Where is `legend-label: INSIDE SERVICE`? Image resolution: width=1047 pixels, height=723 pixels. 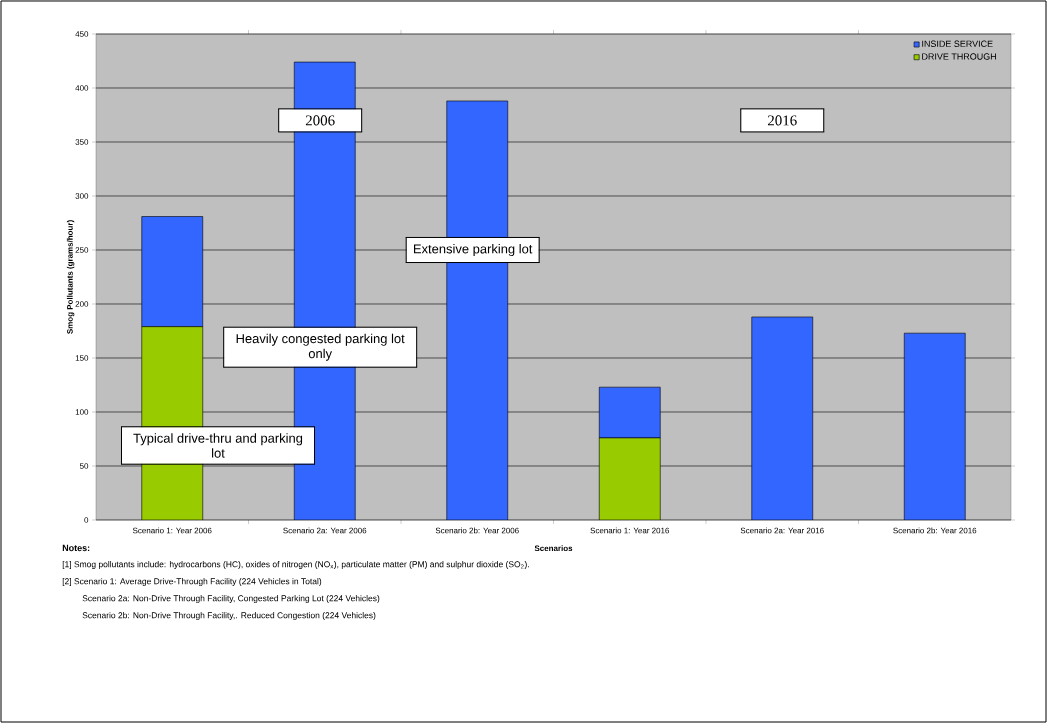
legend-label: INSIDE SERVICE is located at coordinates (957, 43).